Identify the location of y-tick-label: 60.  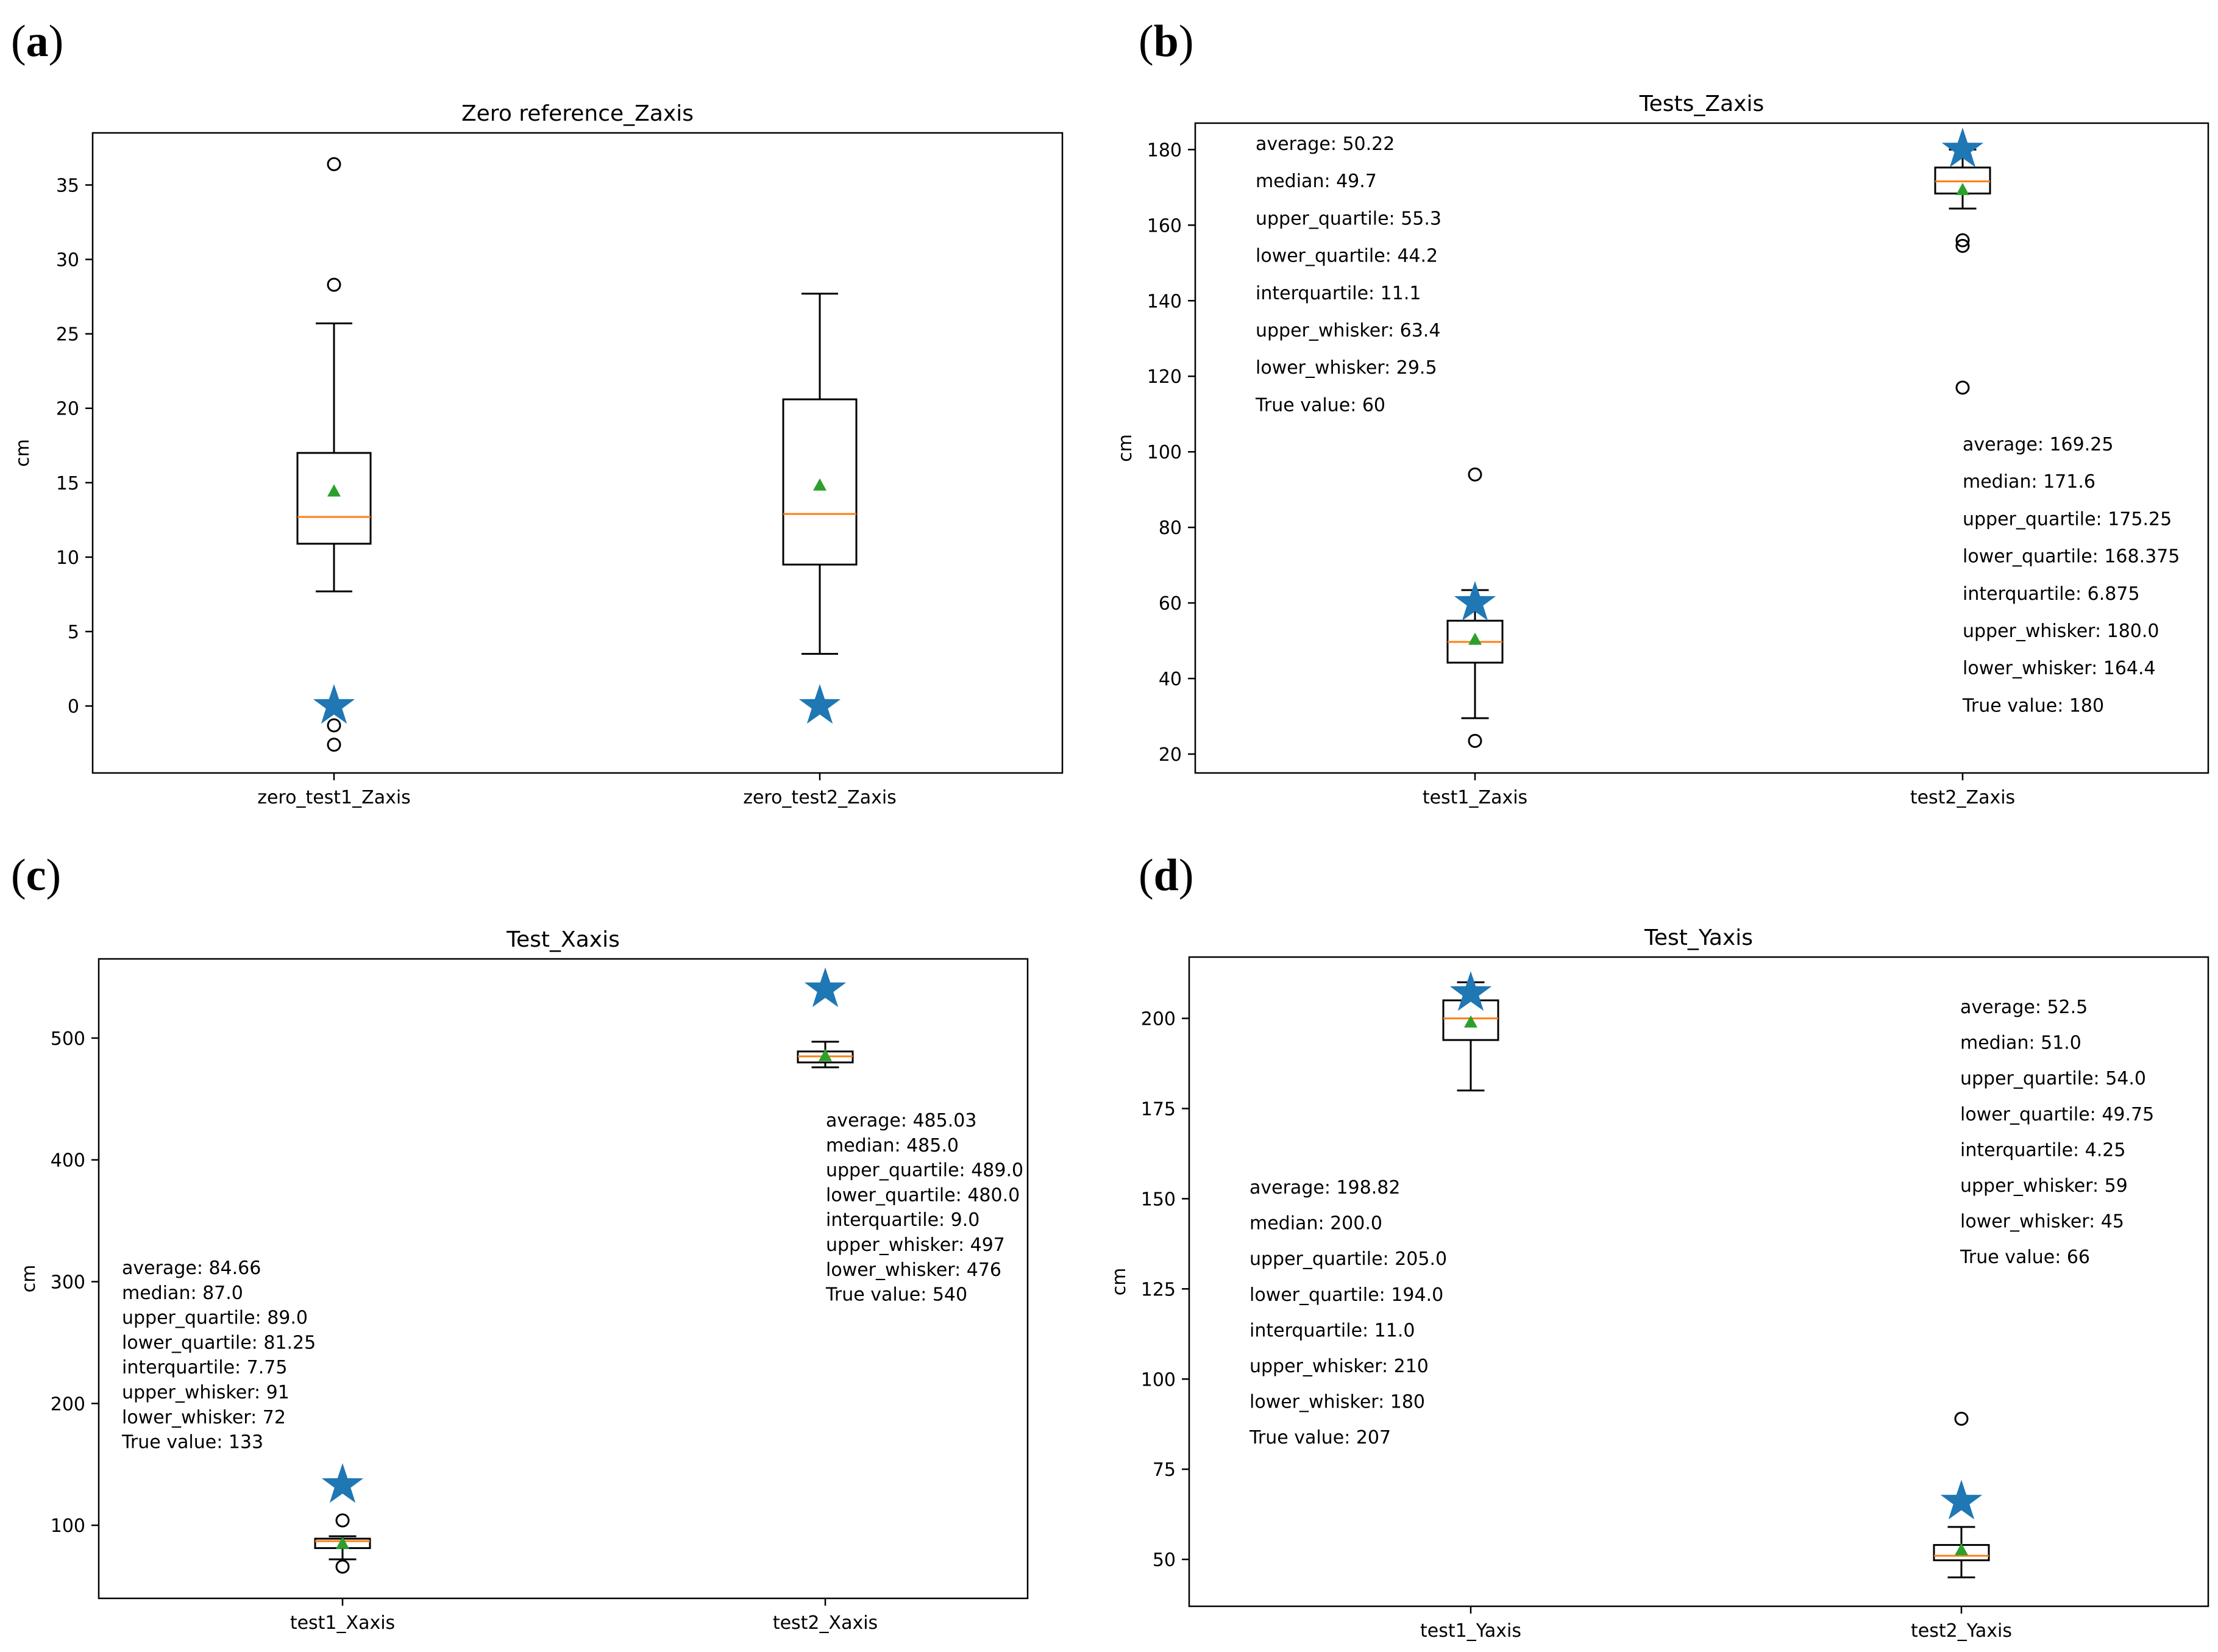
(1170, 603).